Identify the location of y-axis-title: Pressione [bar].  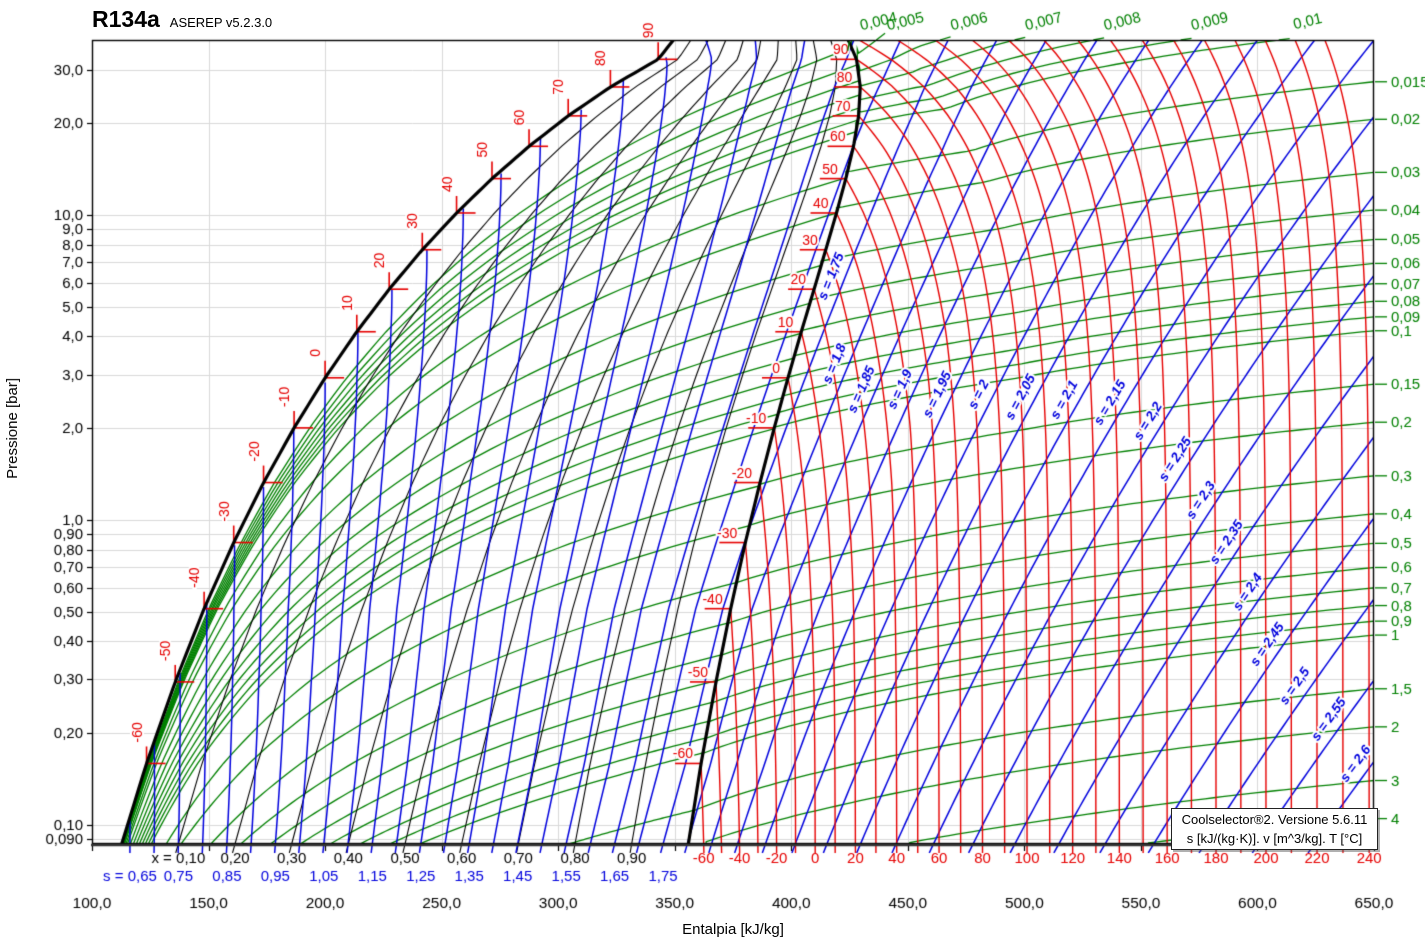
(12, 428).